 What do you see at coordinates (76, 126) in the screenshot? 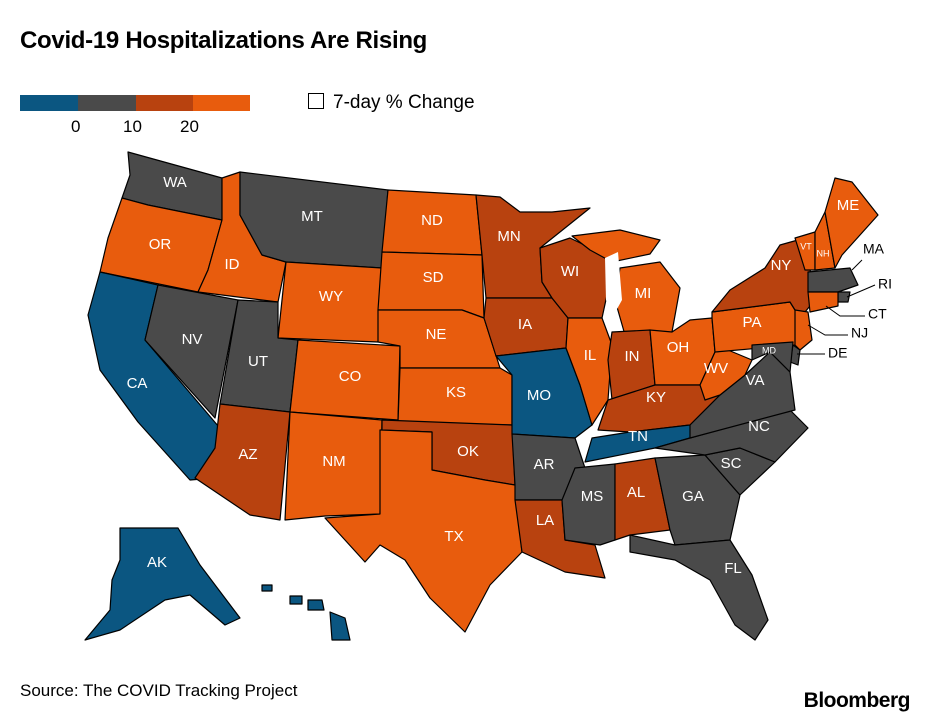
I see `legend-tick-0: 0` at bounding box center [76, 126].